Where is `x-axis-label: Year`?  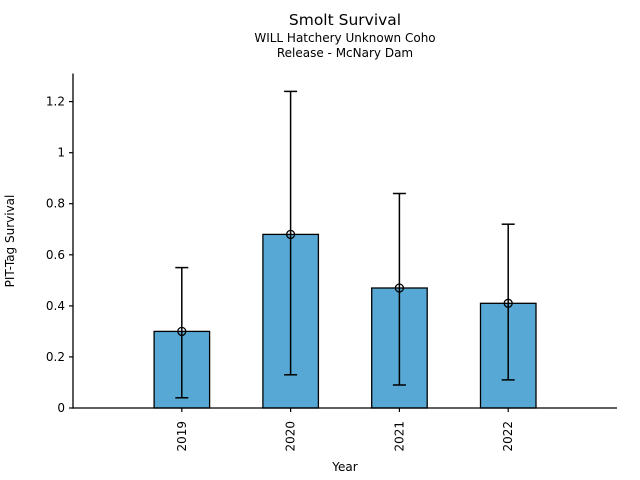
x-axis-label: Year is located at coordinates (344, 467).